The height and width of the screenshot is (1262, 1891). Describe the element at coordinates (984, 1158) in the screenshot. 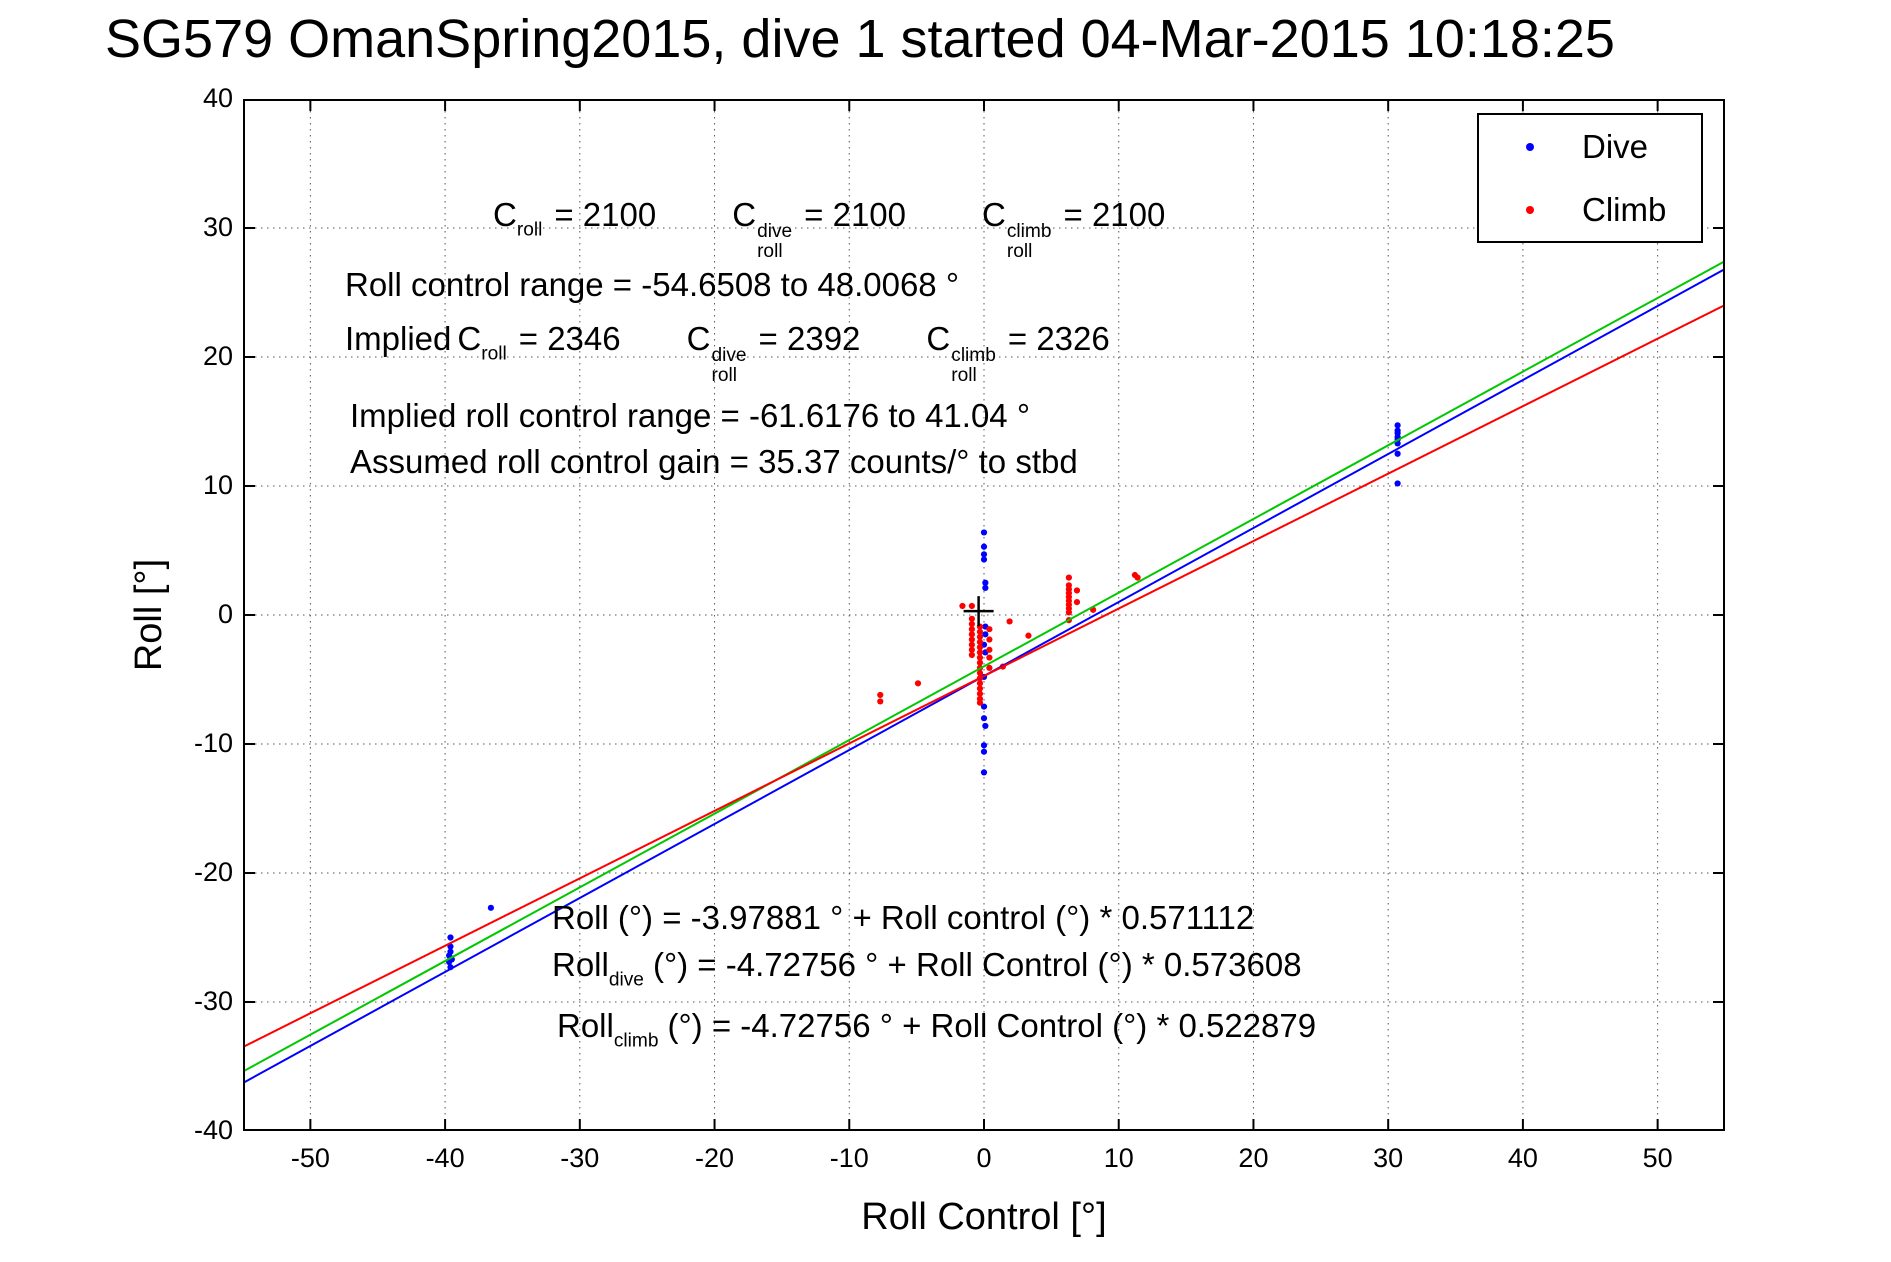

I see `x-tick-label: 0` at that location.